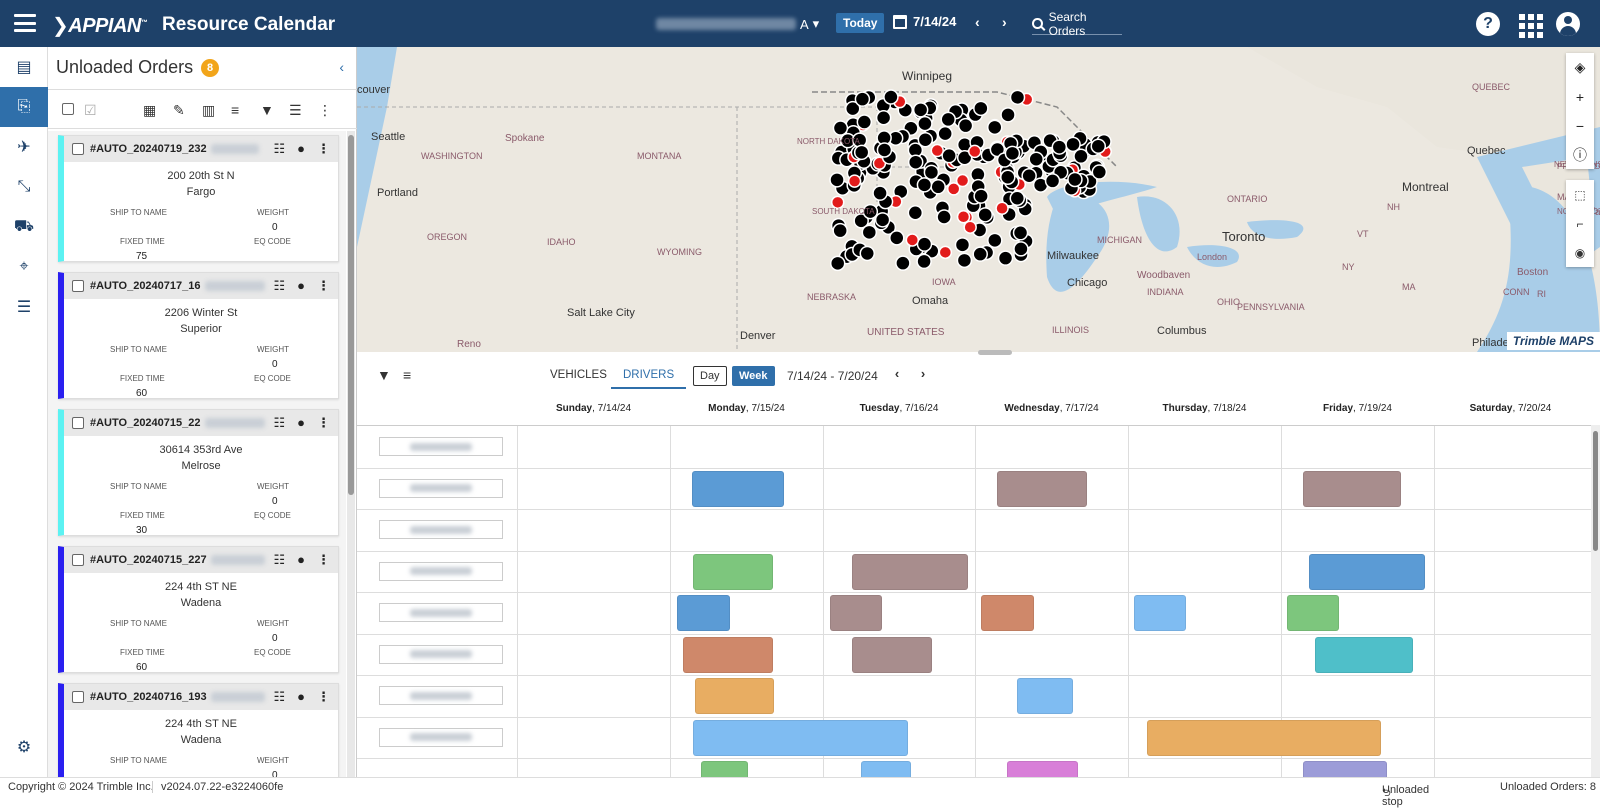  I want to click on orders-icon: ⎘, so click(24, 107).